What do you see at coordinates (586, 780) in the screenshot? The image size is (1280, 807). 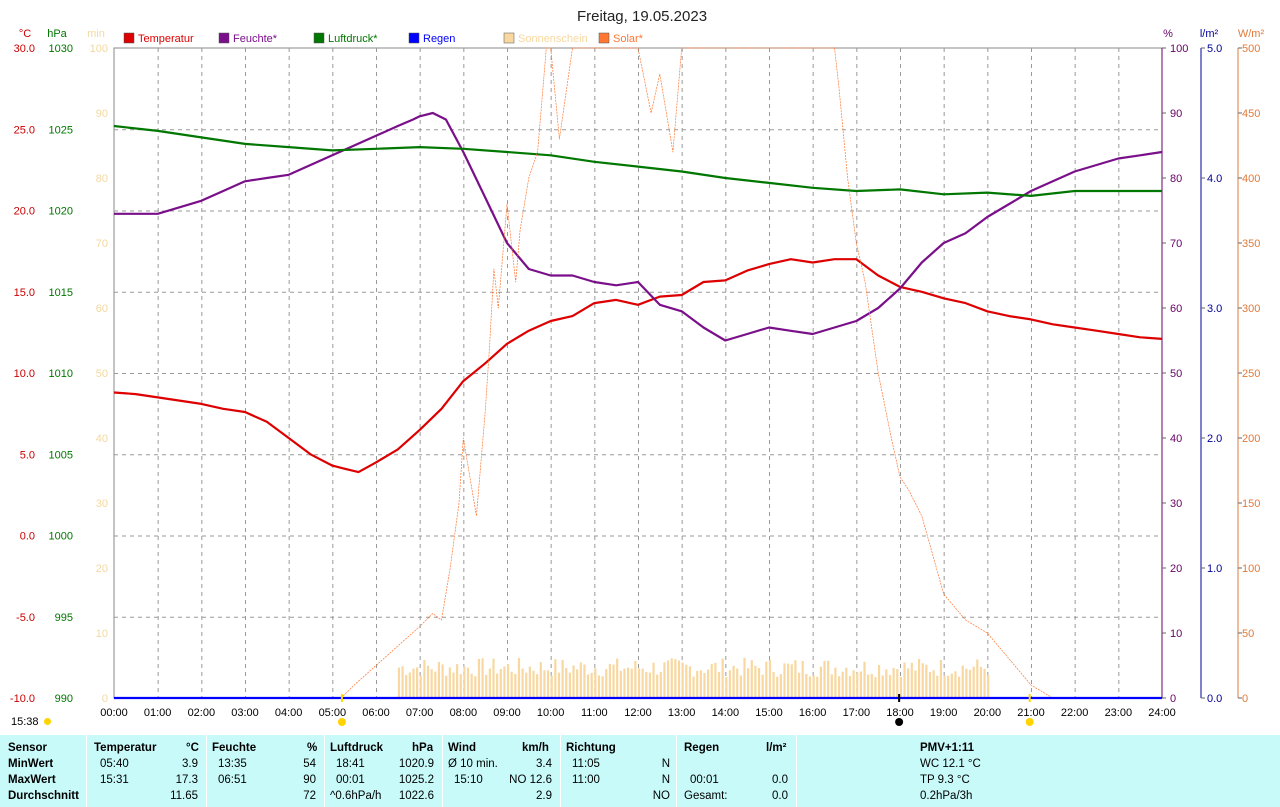 I see `direction-max-time: 11:00` at bounding box center [586, 780].